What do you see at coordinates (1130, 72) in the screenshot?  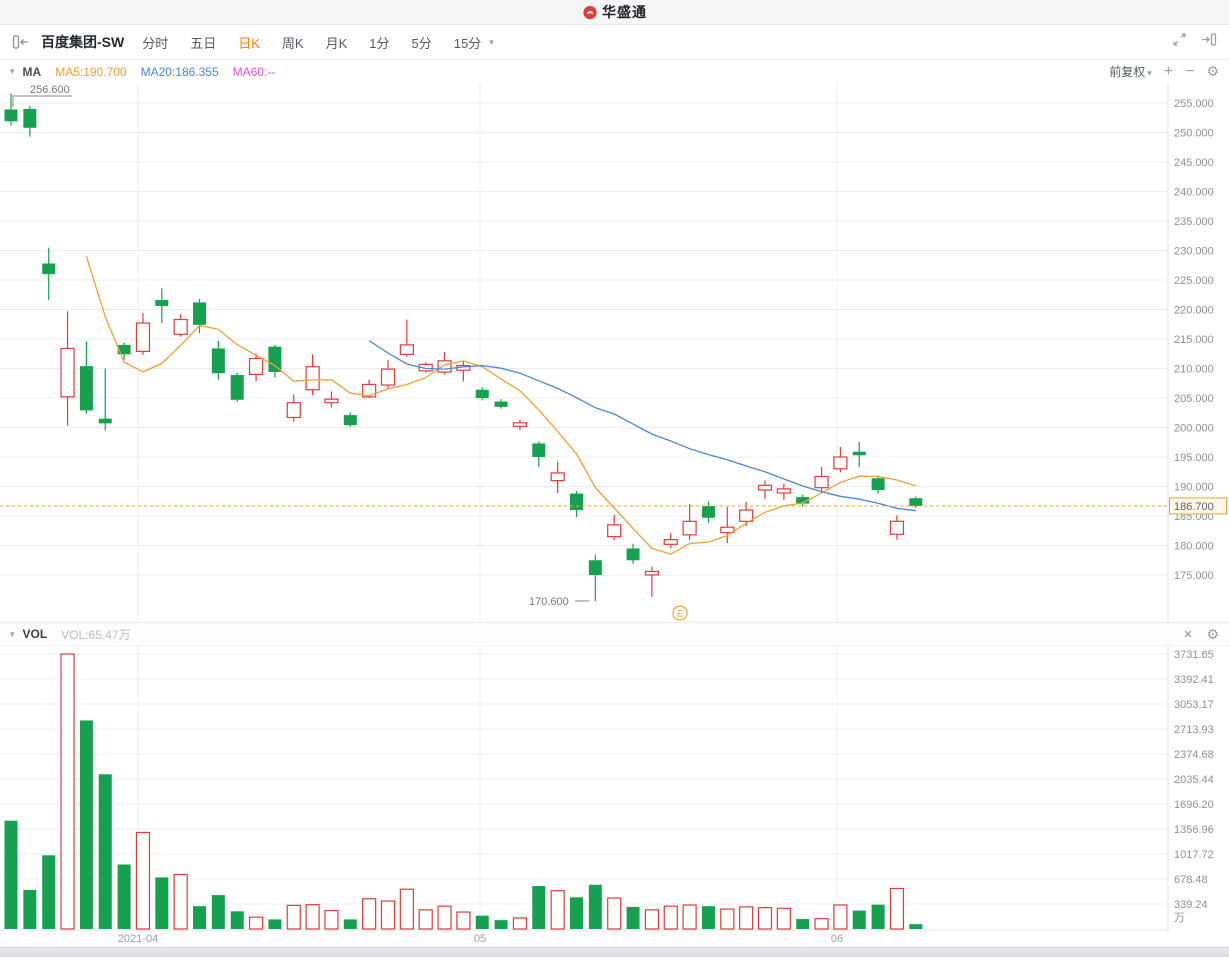 I see `adjust-mode-dropdown: 前复权 ▾` at bounding box center [1130, 72].